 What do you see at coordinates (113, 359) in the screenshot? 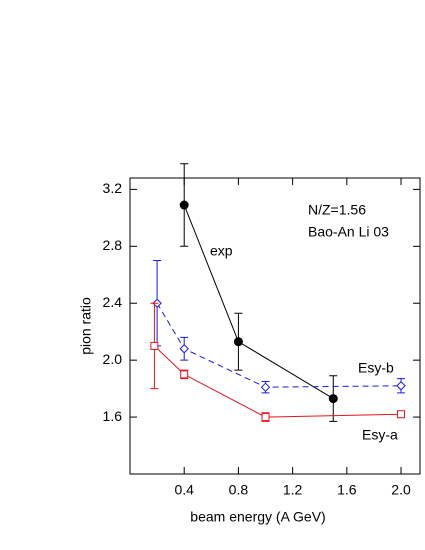
I see `y-tick-label: 2.0` at bounding box center [113, 359].